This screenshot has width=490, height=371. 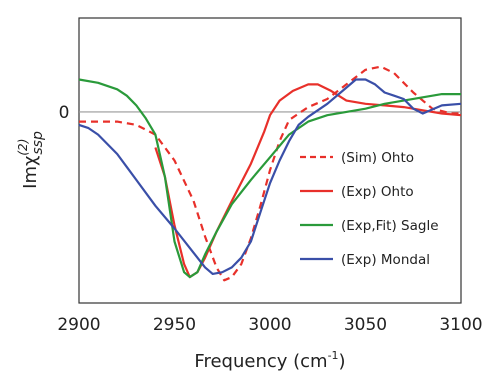 I want to click on x-tick-label: 3050, so click(x=365, y=325).